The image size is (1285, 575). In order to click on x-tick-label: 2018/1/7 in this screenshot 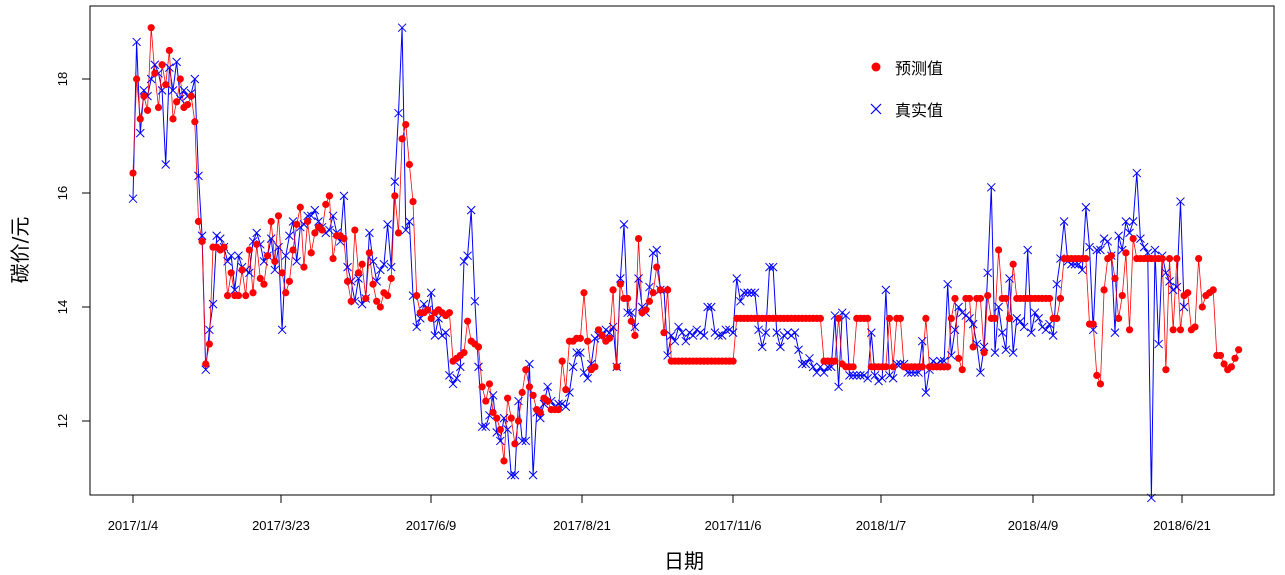, I will do `click(881, 525)`.